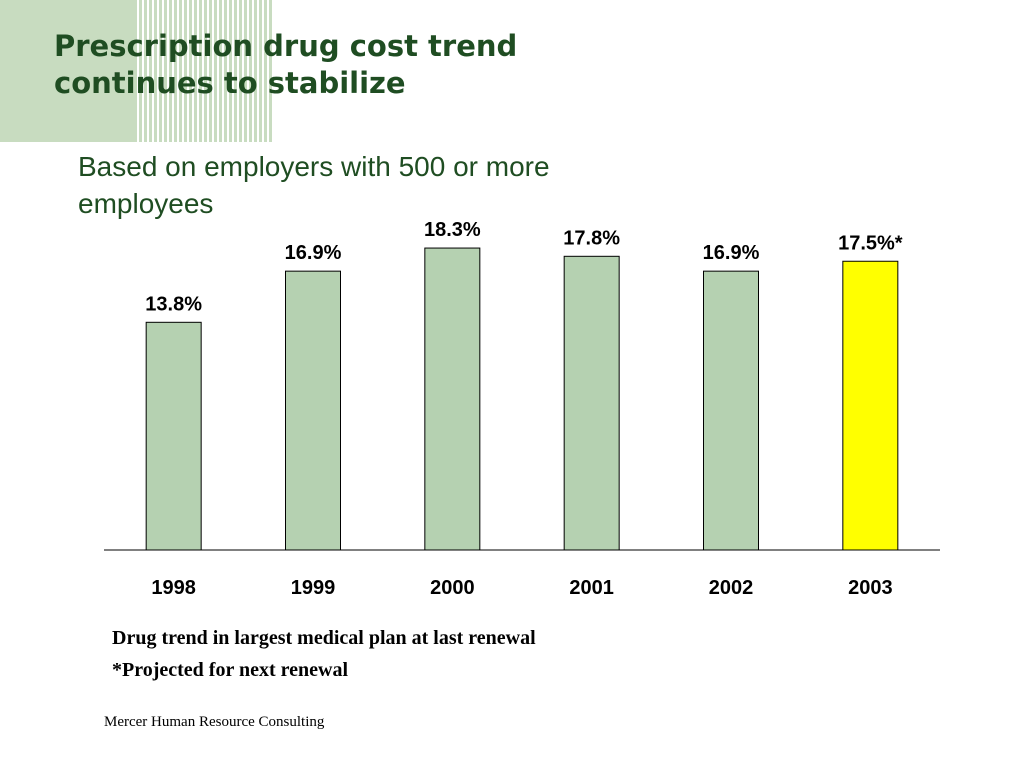 Image resolution: width=1024 pixels, height=768 pixels. Describe the element at coordinates (870, 588) in the screenshot. I see `x-tick-label-2003: 2003` at that location.